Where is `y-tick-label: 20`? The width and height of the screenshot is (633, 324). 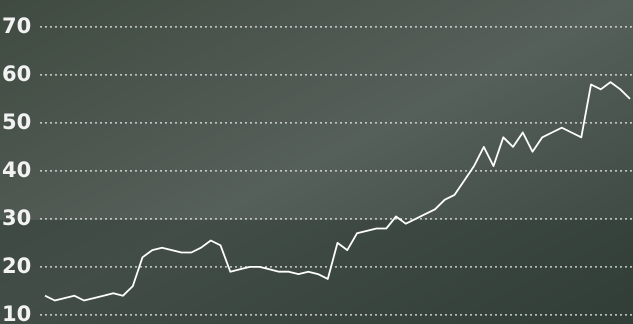 y-tick-label: 20 is located at coordinates (16, 266).